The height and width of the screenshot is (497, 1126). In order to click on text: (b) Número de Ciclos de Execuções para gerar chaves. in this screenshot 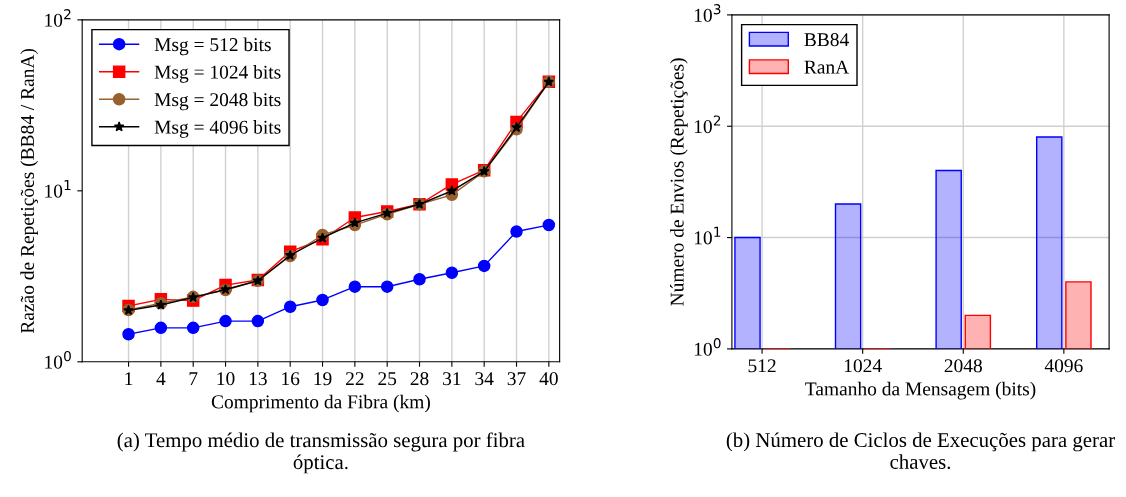, I will do `click(920, 451)`.